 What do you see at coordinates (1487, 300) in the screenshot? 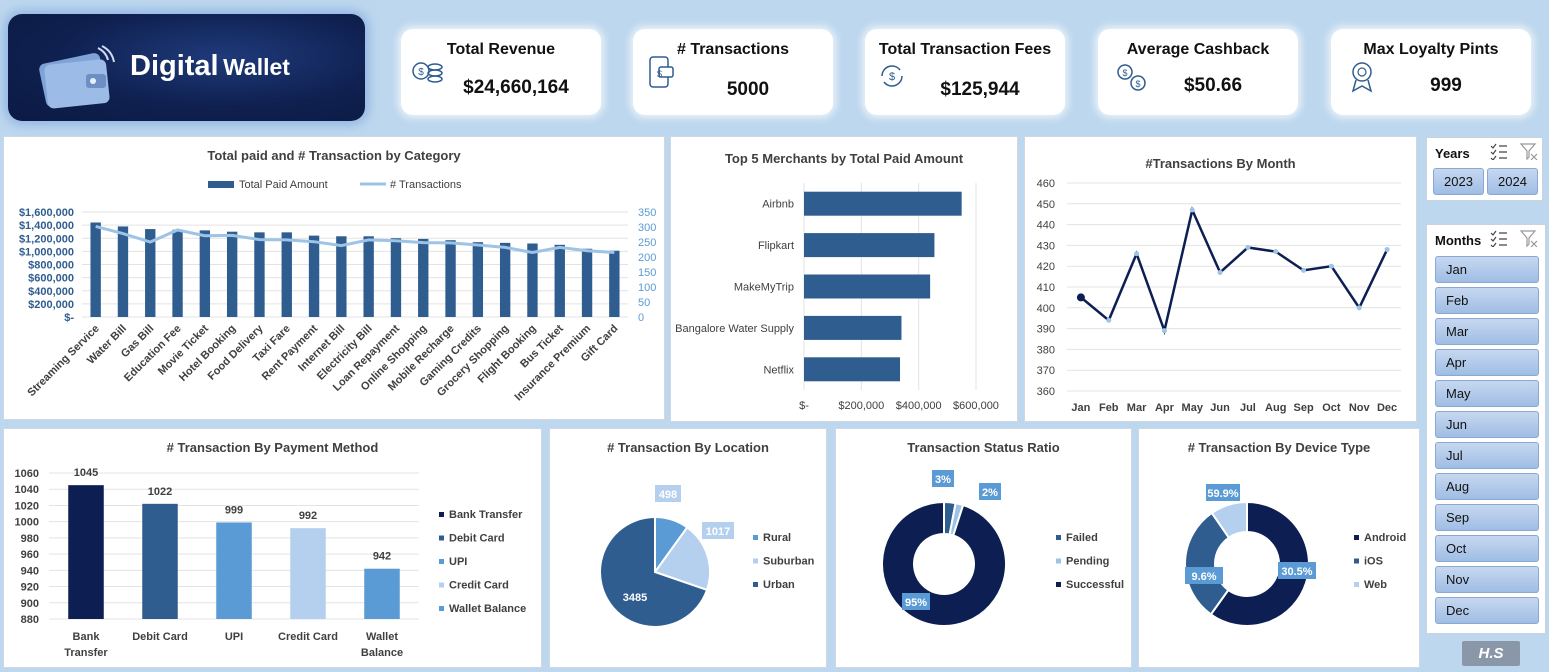
I see `slicer-month-feb: Feb` at bounding box center [1487, 300].